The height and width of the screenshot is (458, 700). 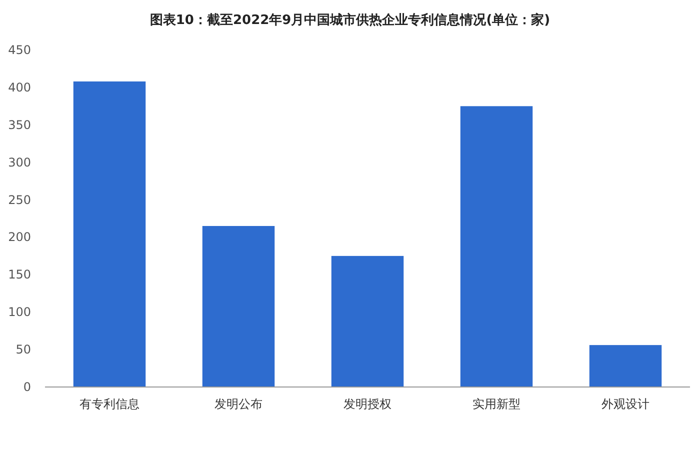 What do you see at coordinates (350, 20) in the screenshot?
I see `chart-title: 图表10：截至2022年9月中国城市供热企业专利信息情况(单位：家)` at bounding box center [350, 20].